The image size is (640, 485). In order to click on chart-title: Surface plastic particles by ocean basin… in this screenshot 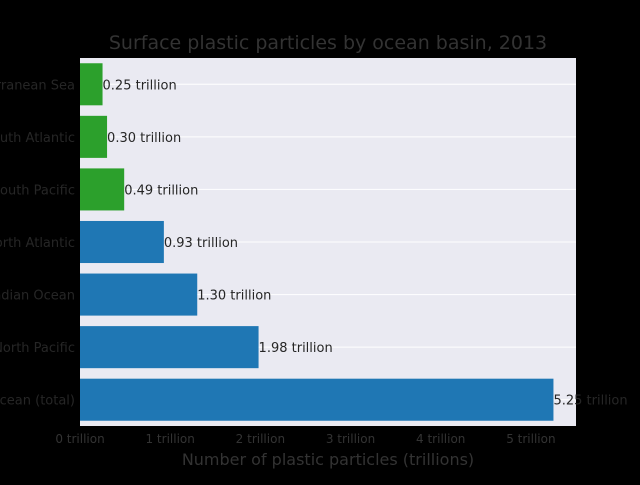, I will do `click(328, 43)`.